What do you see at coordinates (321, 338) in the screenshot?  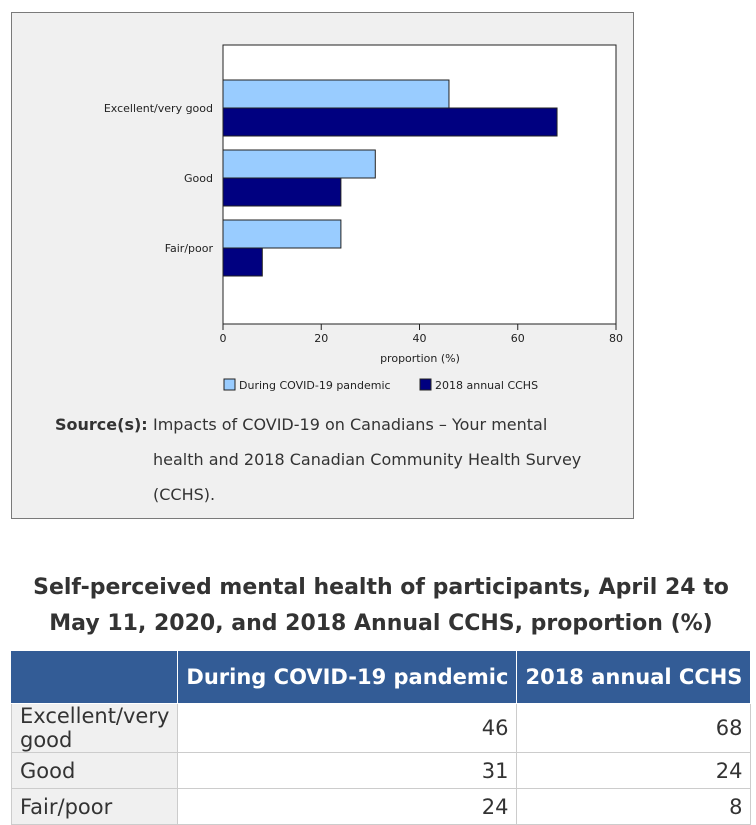 I see `x-tick-label: 20` at bounding box center [321, 338].